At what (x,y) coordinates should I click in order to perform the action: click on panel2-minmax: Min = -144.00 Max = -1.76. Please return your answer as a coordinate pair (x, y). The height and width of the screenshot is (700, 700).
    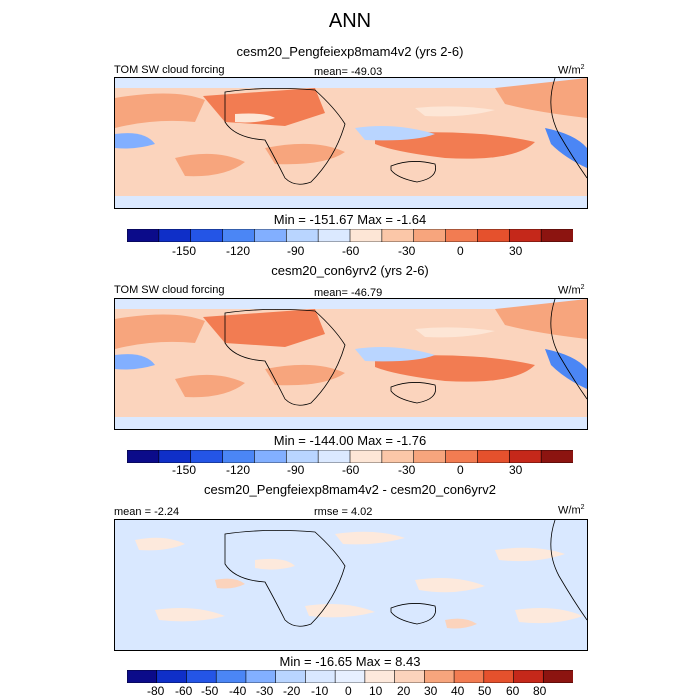
    Looking at the image, I should click on (350, 440).